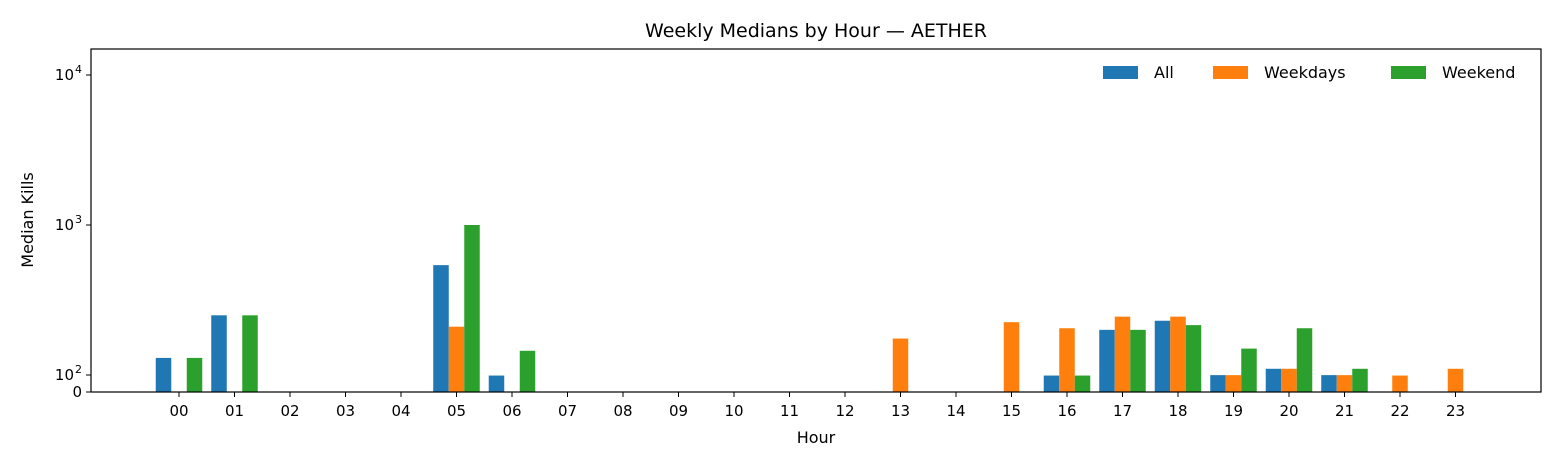  What do you see at coordinates (1122, 411) in the screenshot?
I see `x-tick-label: 17` at bounding box center [1122, 411].